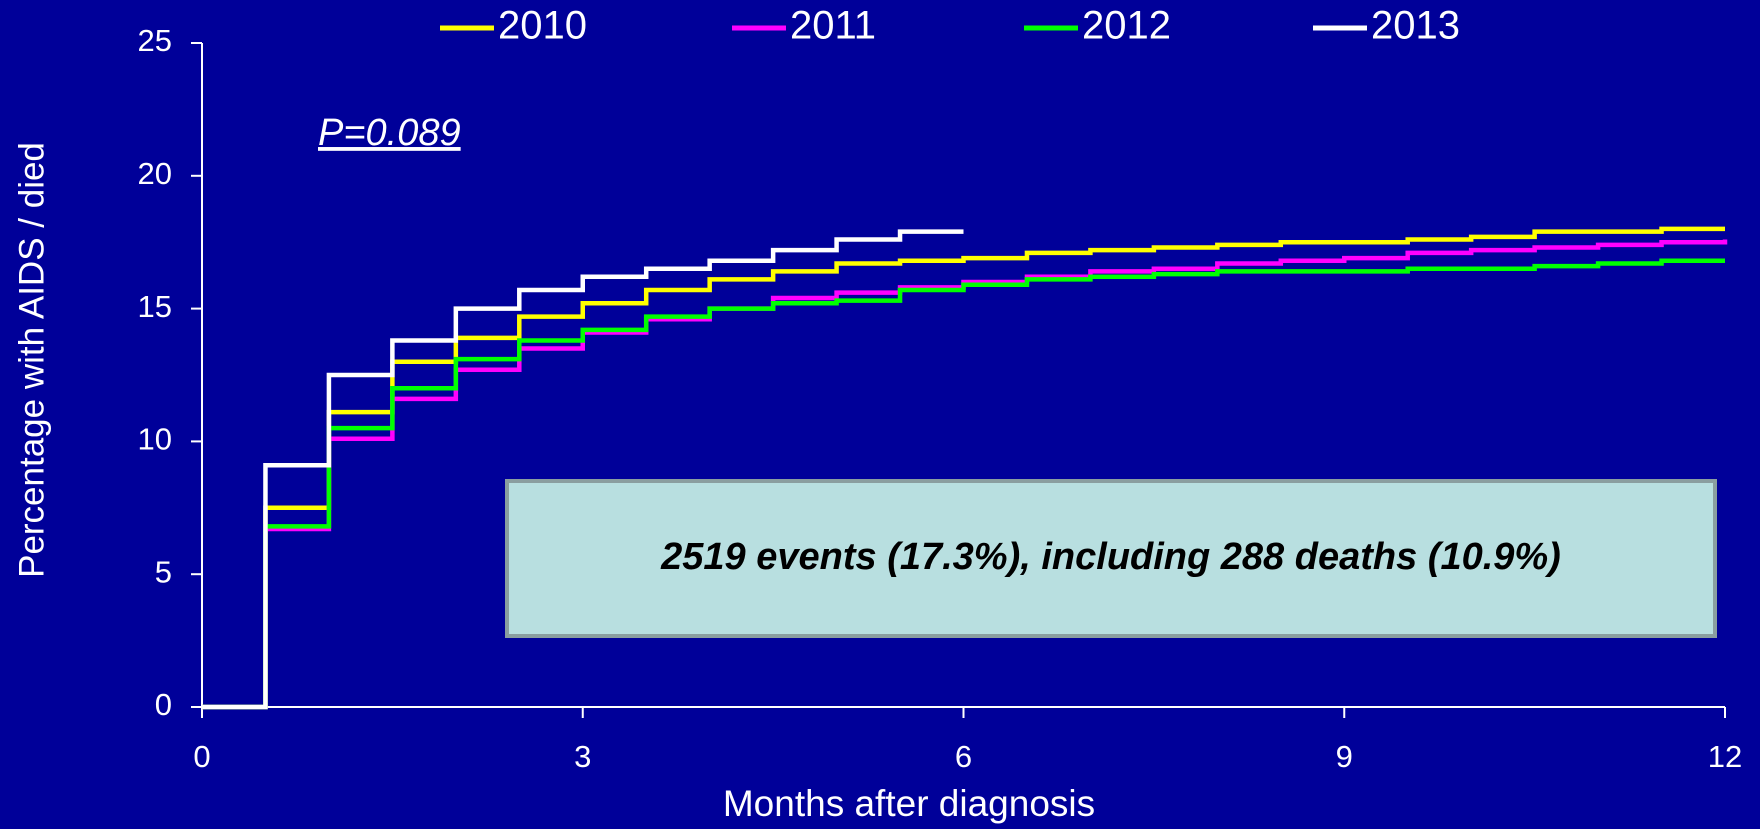  What do you see at coordinates (31, 360) in the screenshot?
I see `y-axis-label: Percentage with AIDS / died` at bounding box center [31, 360].